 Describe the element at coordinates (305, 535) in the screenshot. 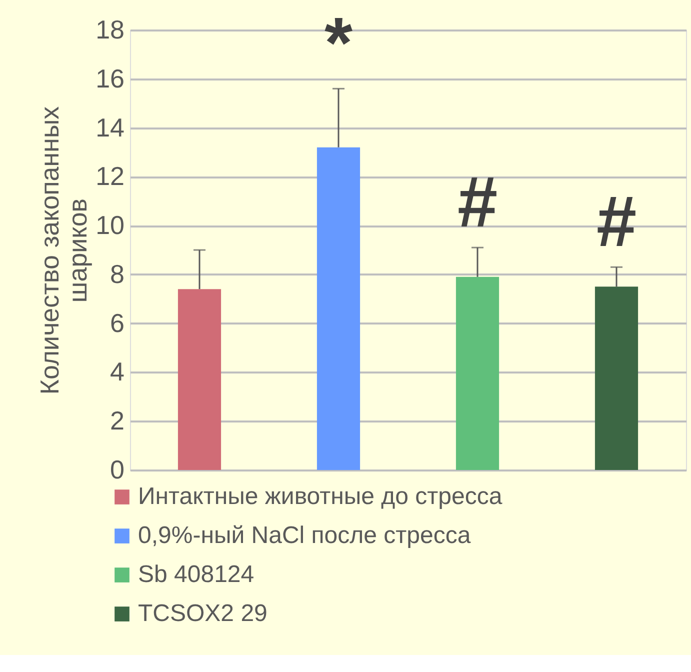

I see `legend-label: 0,9%-ный NaCl после стресса` at that location.